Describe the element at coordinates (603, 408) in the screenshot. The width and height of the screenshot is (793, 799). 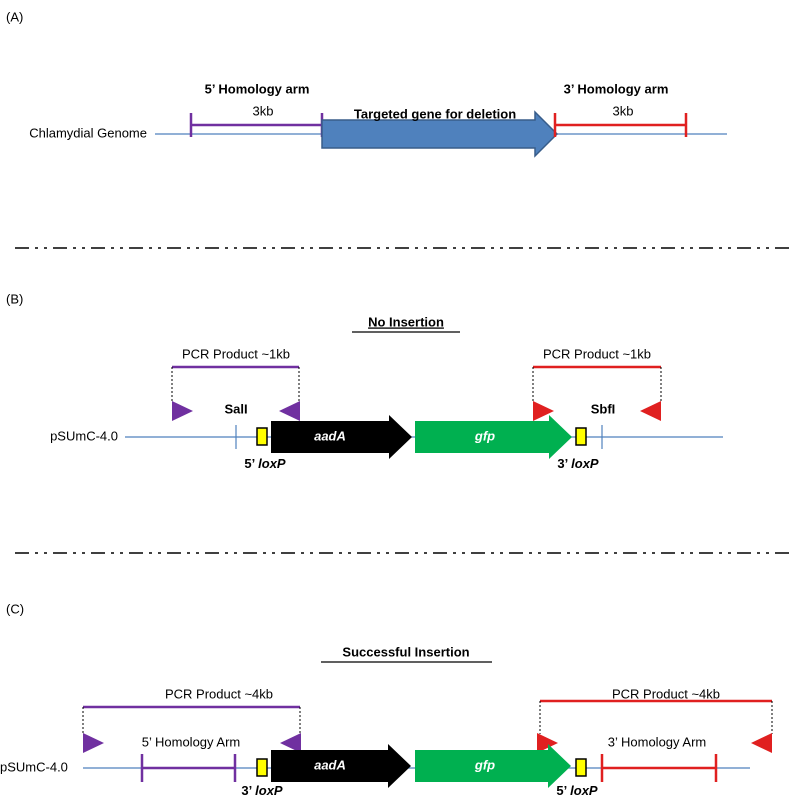
I see `site-label: SbfI` at that location.